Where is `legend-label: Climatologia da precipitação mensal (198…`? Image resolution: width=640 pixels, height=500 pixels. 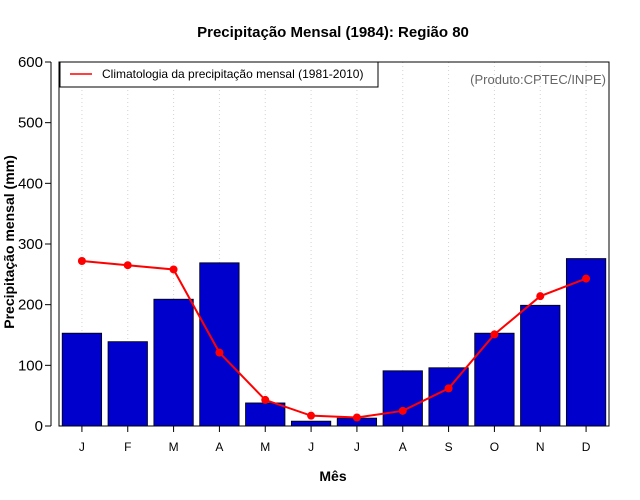 legend-label: Climatologia da precipitação mensal (198… is located at coordinates (232, 74).